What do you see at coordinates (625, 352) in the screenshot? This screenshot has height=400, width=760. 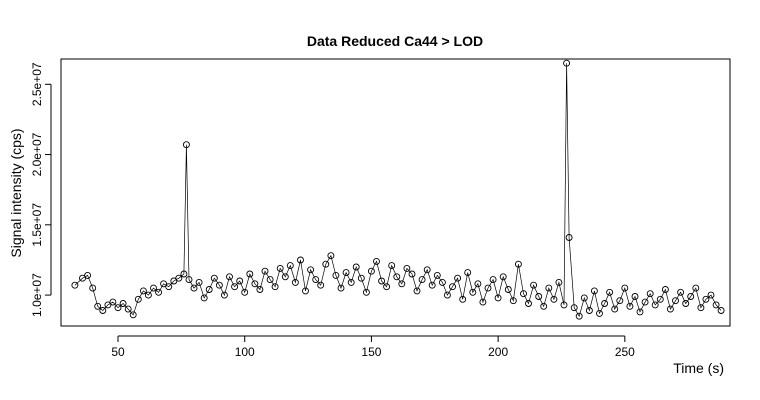 I see `x-tick-label: 250` at bounding box center [625, 352].